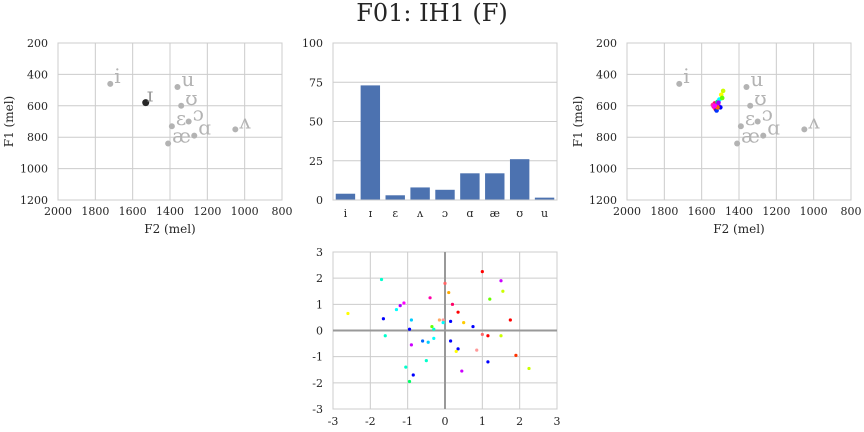  I want to click on vowel-label: ʌ, so click(244, 121).